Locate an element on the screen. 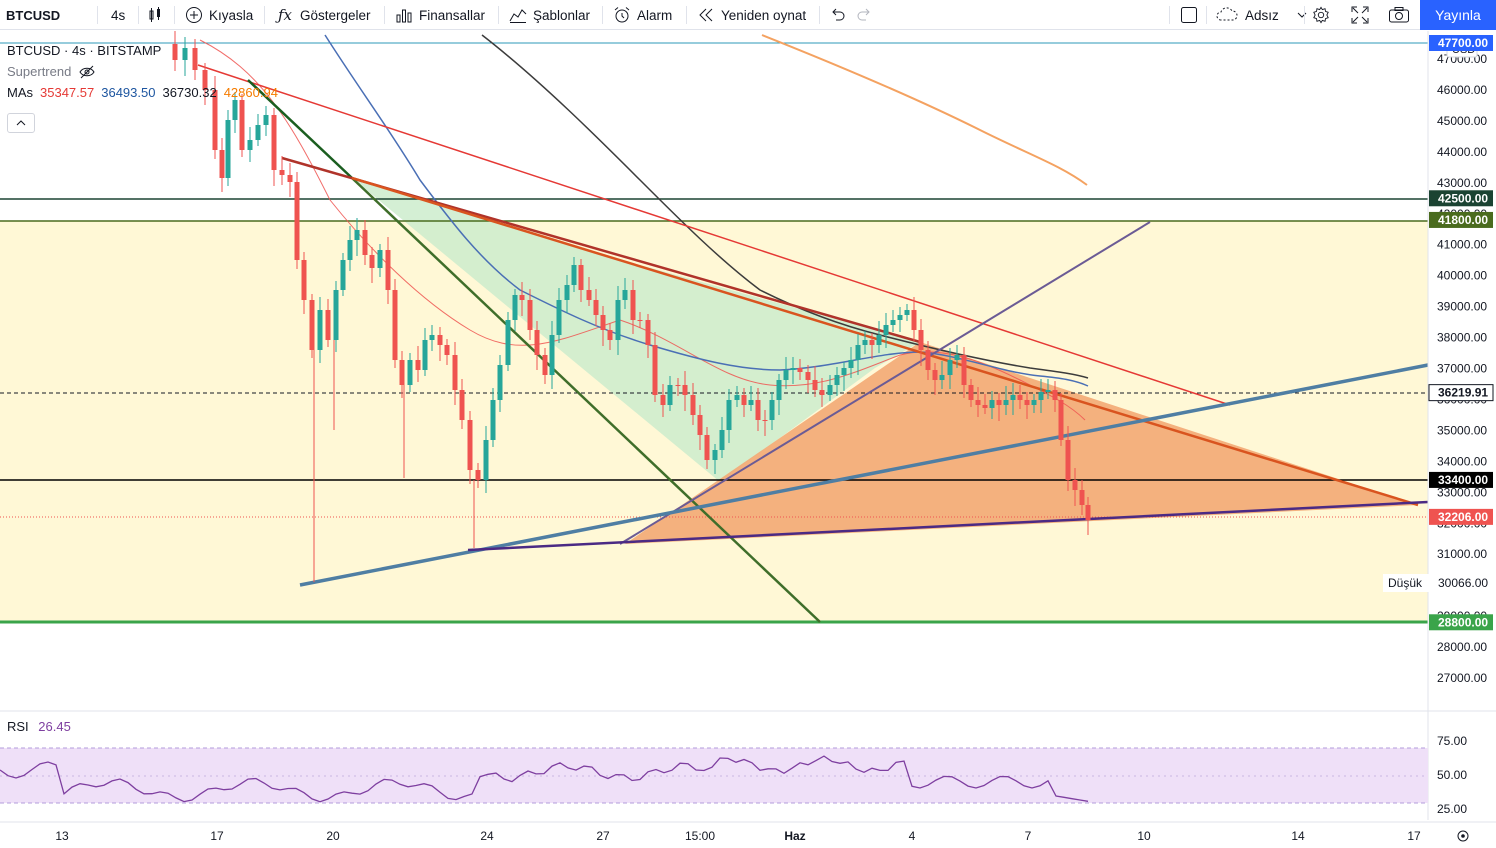 The image size is (1496, 848). financials-button: Finansallar is located at coordinates (440, 15).